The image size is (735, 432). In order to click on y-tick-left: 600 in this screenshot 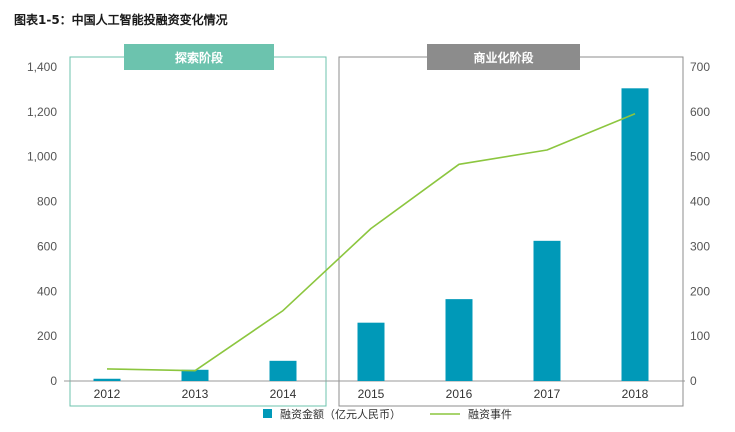, I will do `click(47, 246)`.